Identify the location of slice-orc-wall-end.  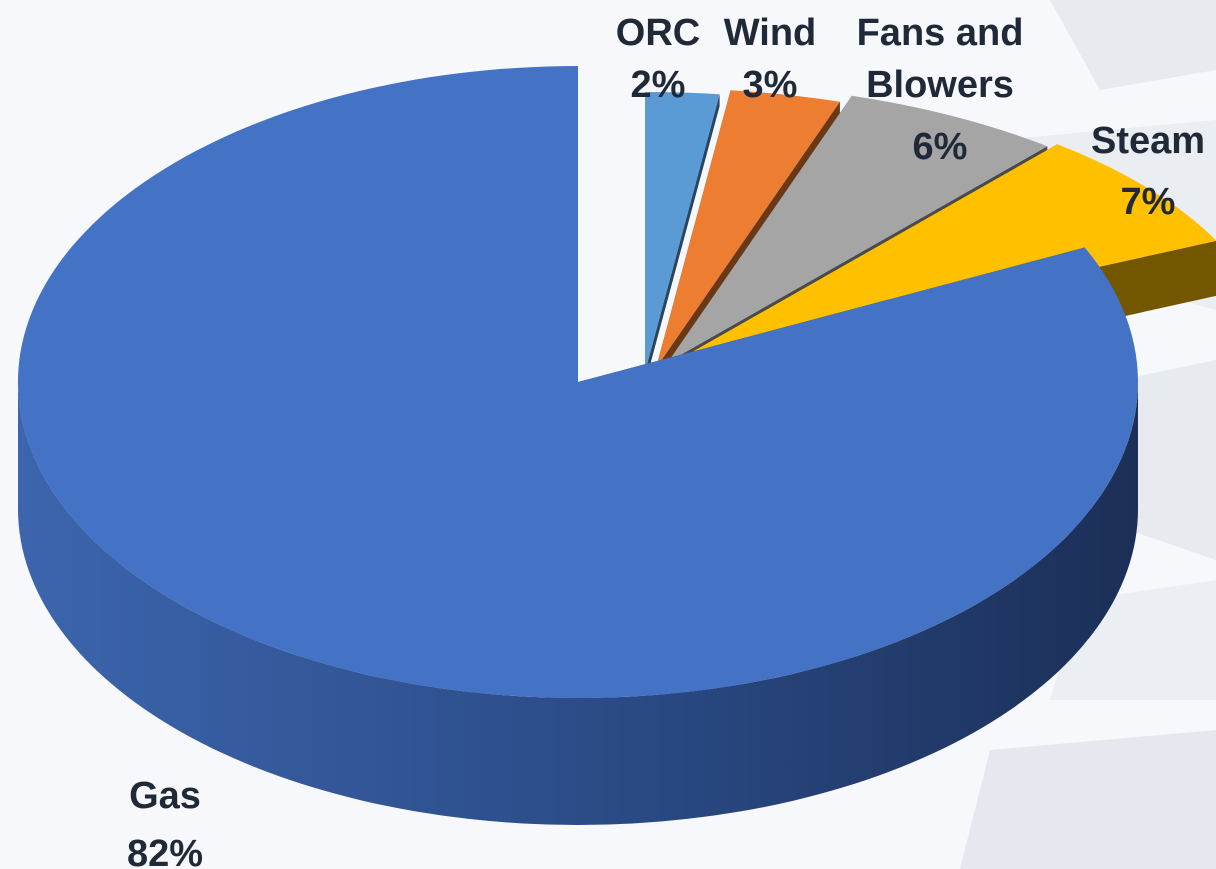
(682, 239).